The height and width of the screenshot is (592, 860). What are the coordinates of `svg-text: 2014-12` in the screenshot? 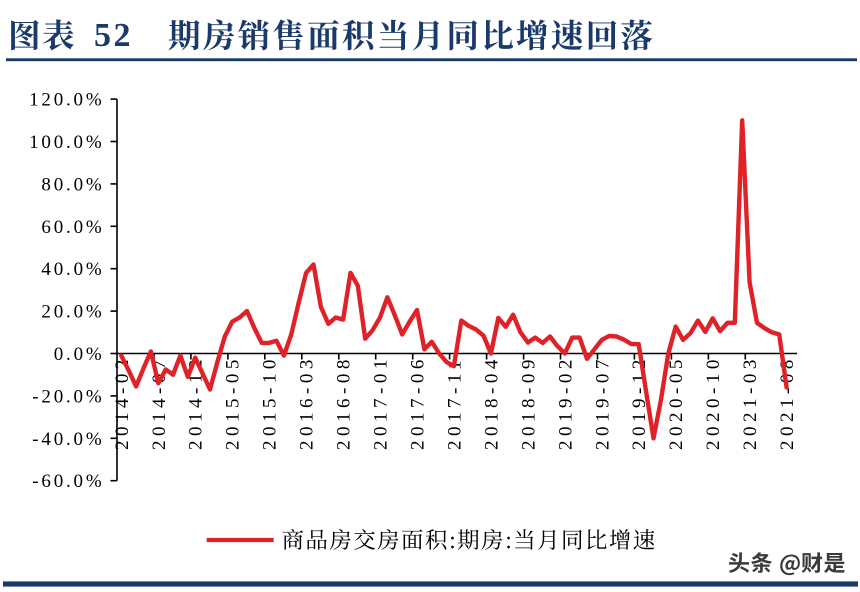 It's located at (196, 402).